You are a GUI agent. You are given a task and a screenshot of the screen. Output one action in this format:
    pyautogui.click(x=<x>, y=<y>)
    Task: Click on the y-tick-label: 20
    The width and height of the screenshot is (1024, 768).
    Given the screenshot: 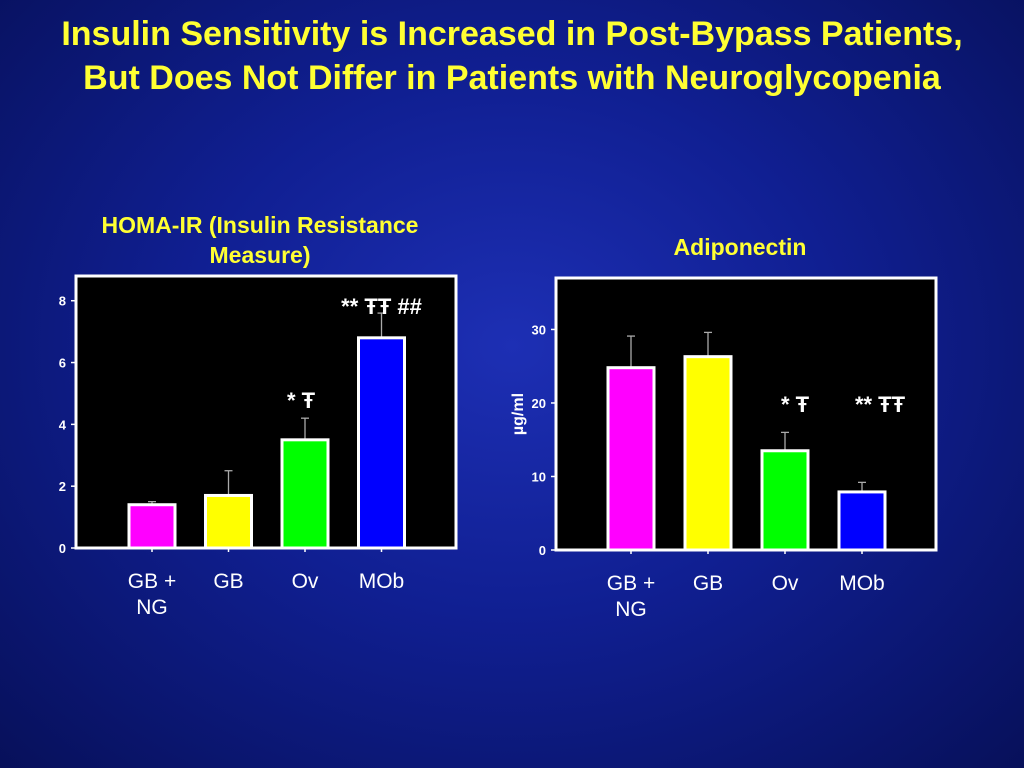 What is the action you would take?
    pyautogui.click(x=539, y=403)
    